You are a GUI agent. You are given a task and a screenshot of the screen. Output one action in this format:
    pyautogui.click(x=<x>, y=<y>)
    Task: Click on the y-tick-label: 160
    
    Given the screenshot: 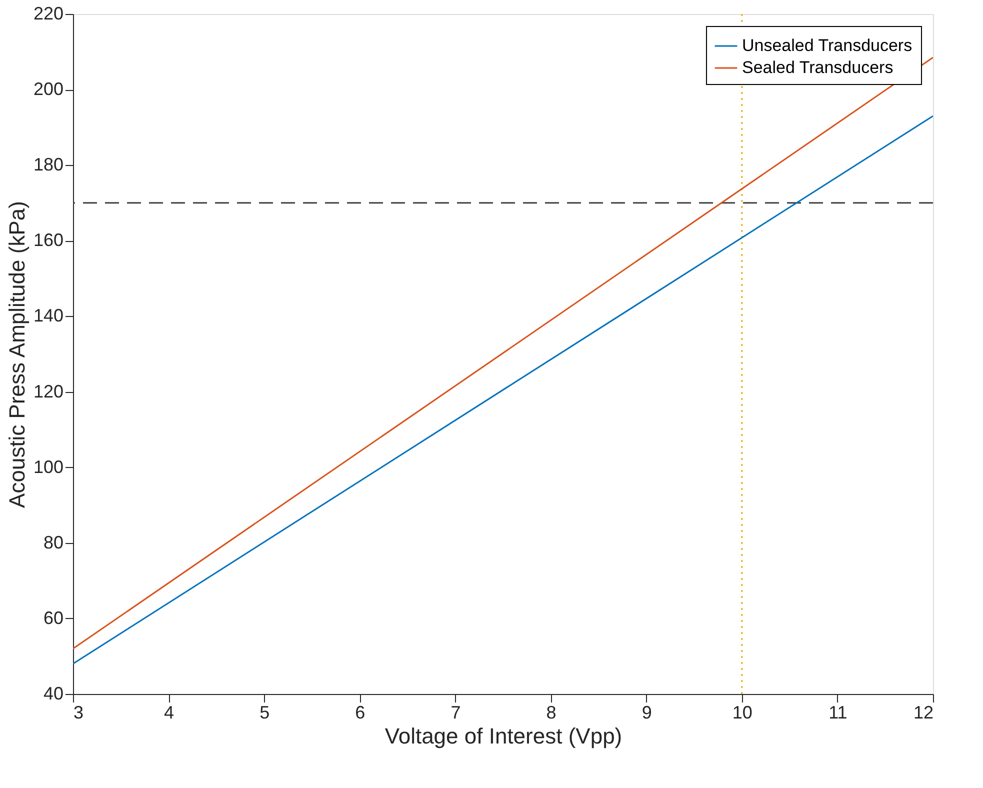 What is the action you would take?
    pyautogui.click(x=48, y=240)
    